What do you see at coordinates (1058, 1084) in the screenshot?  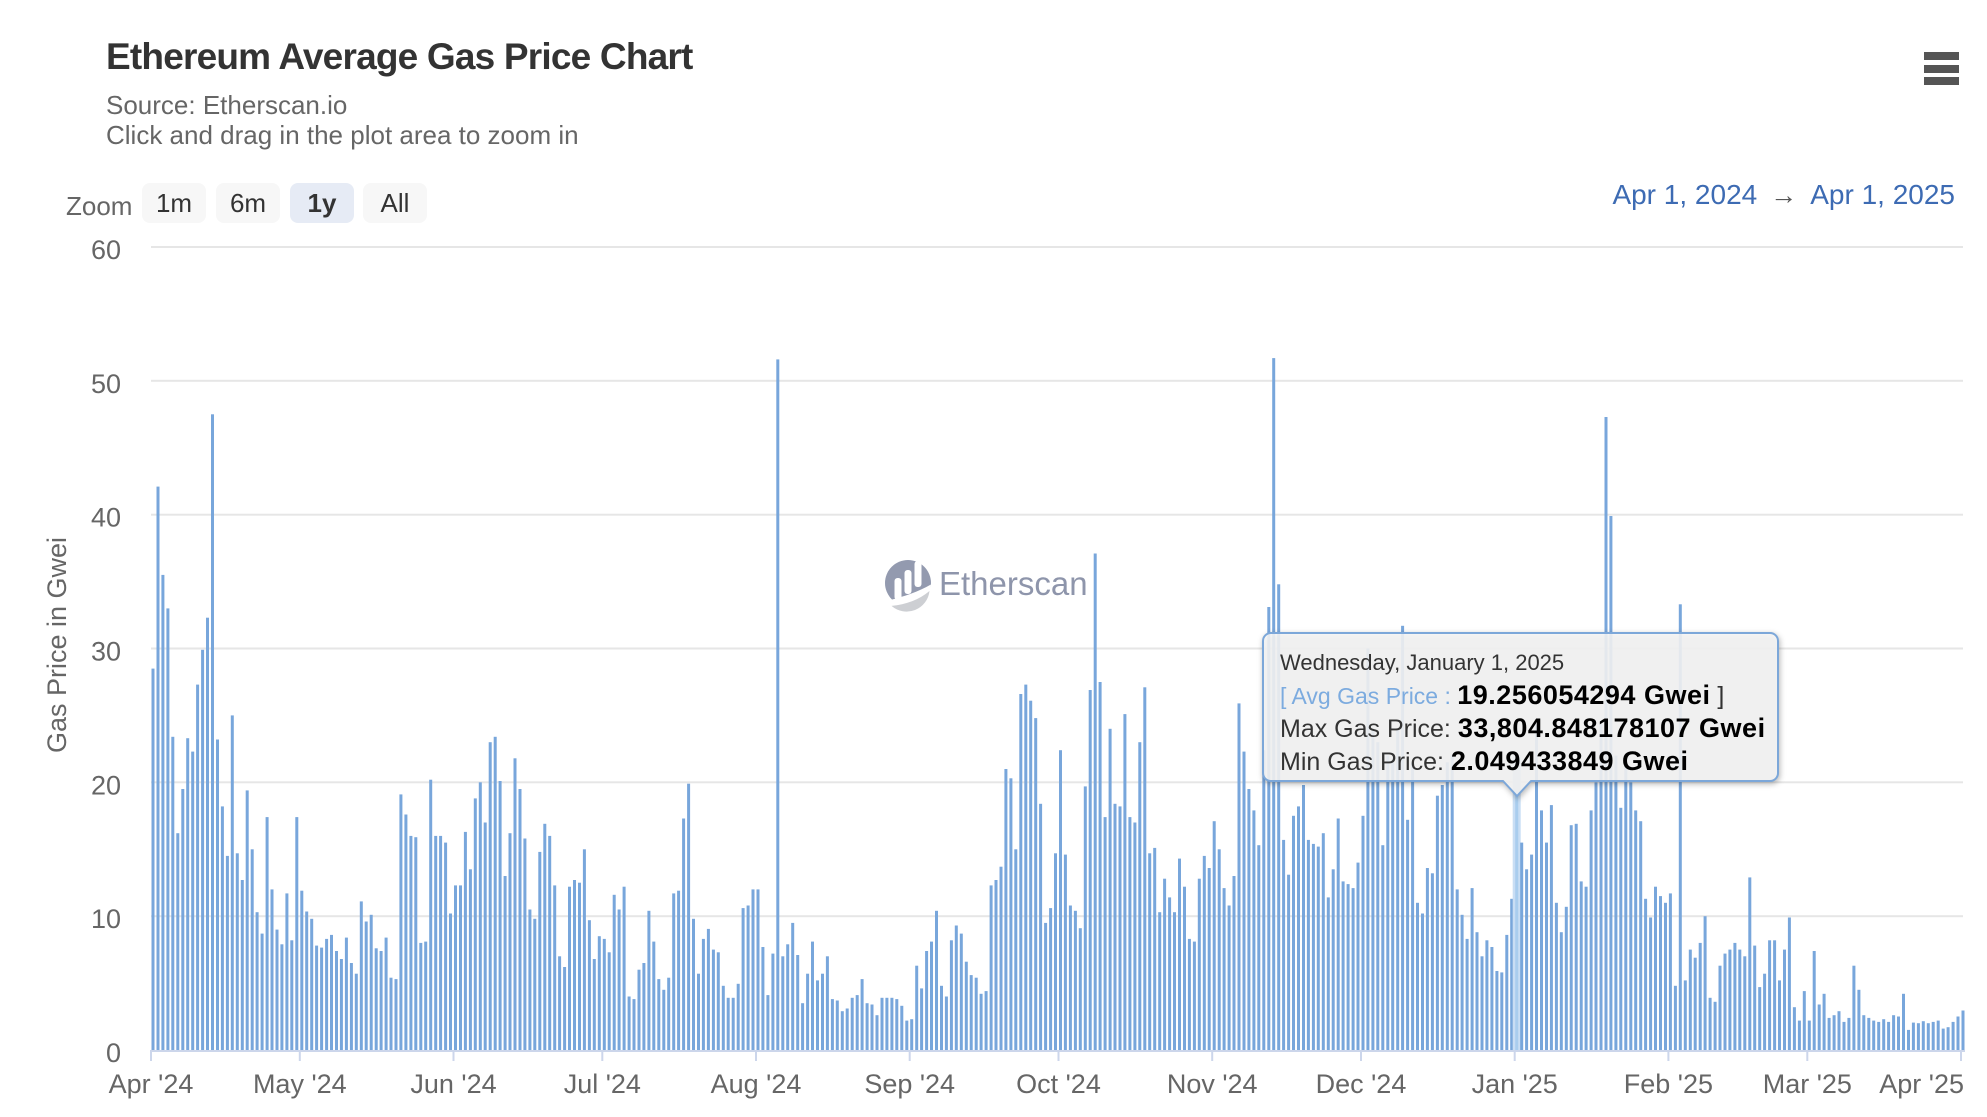 I see `svg-text: Oct '24` at bounding box center [1058, 1084].